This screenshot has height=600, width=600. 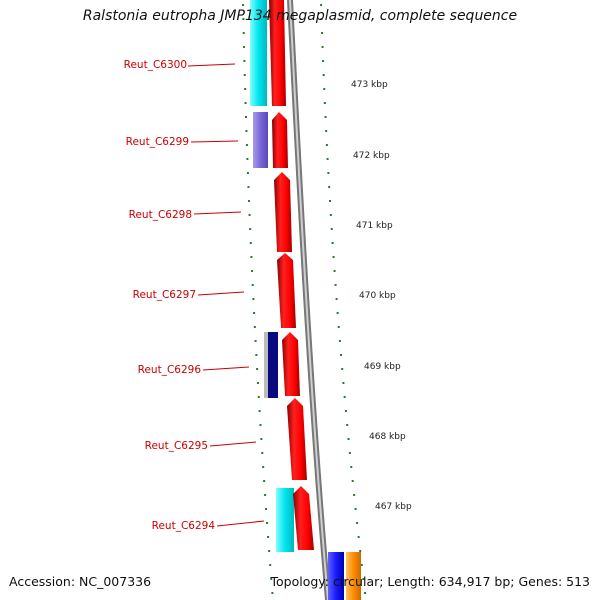 I want to click on gene-arrow-reut-c6295, so click(x=297, y=439).